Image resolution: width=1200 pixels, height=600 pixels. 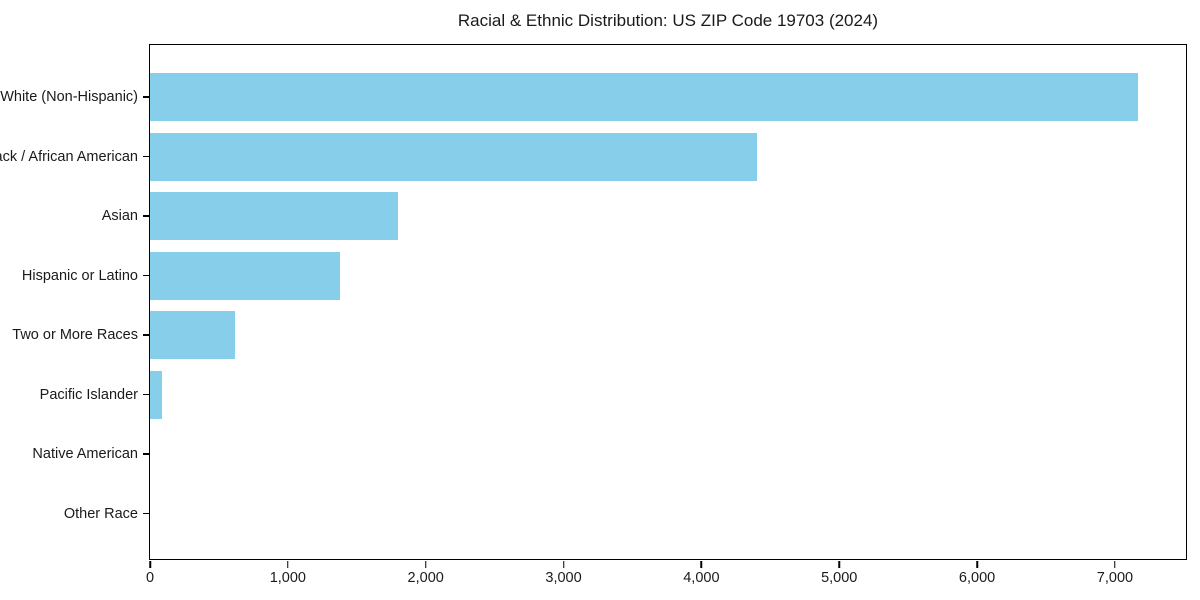 I want to click on x-axis-tick-label: 3,000, so click(x=563, y=578).